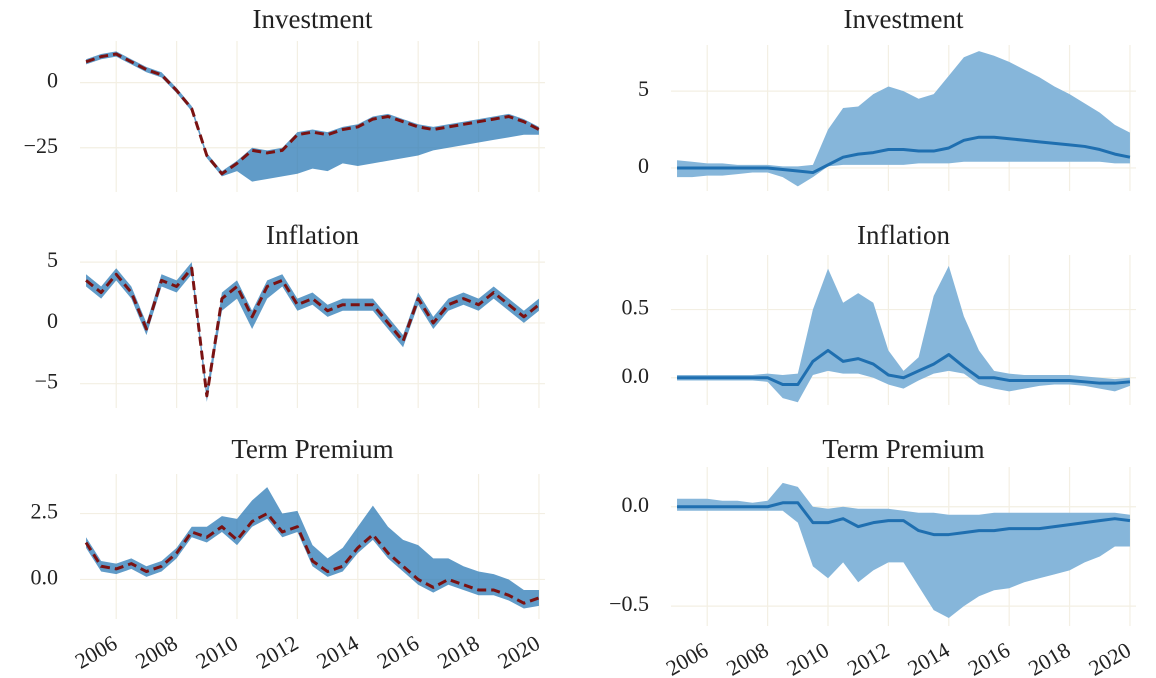  Describe the element at coordinates (45, 511) in the screenshot. I see `y-tick-label: 2.5` at that location.